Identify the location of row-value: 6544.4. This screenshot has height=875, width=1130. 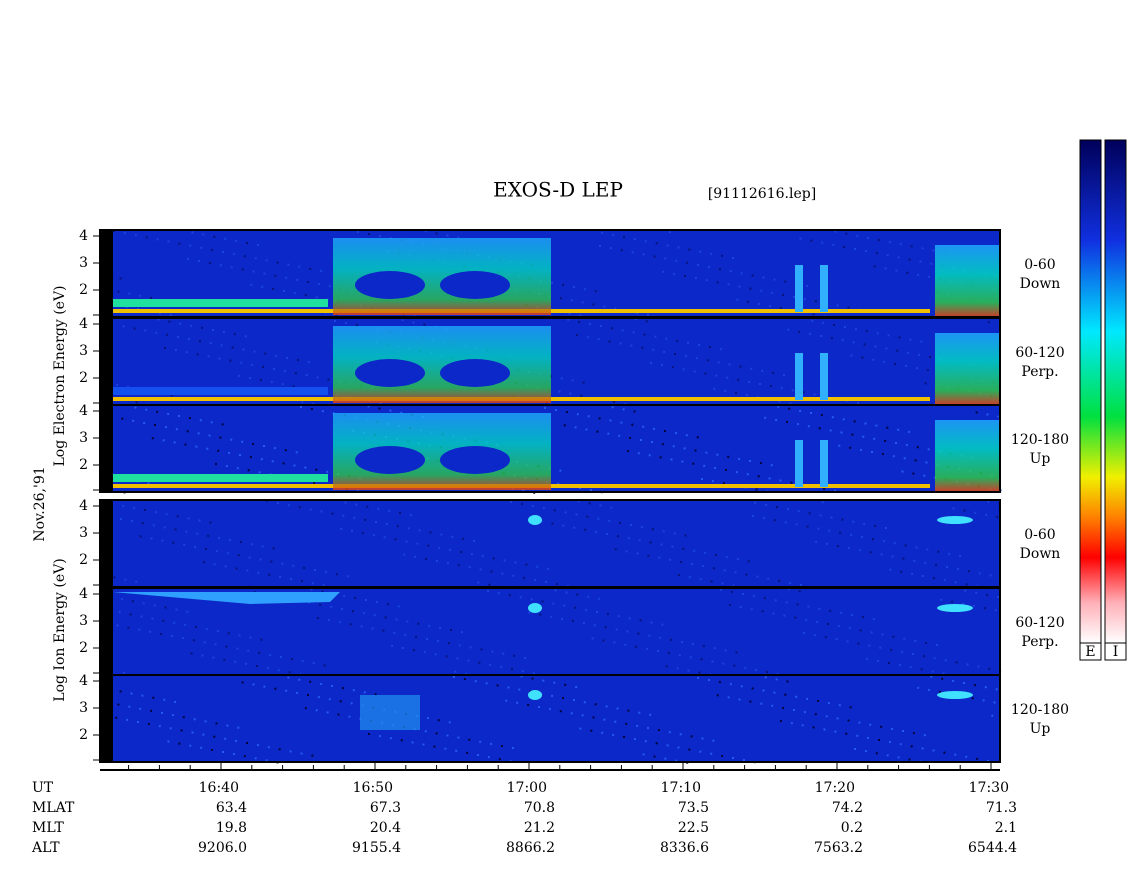
(992, 848).